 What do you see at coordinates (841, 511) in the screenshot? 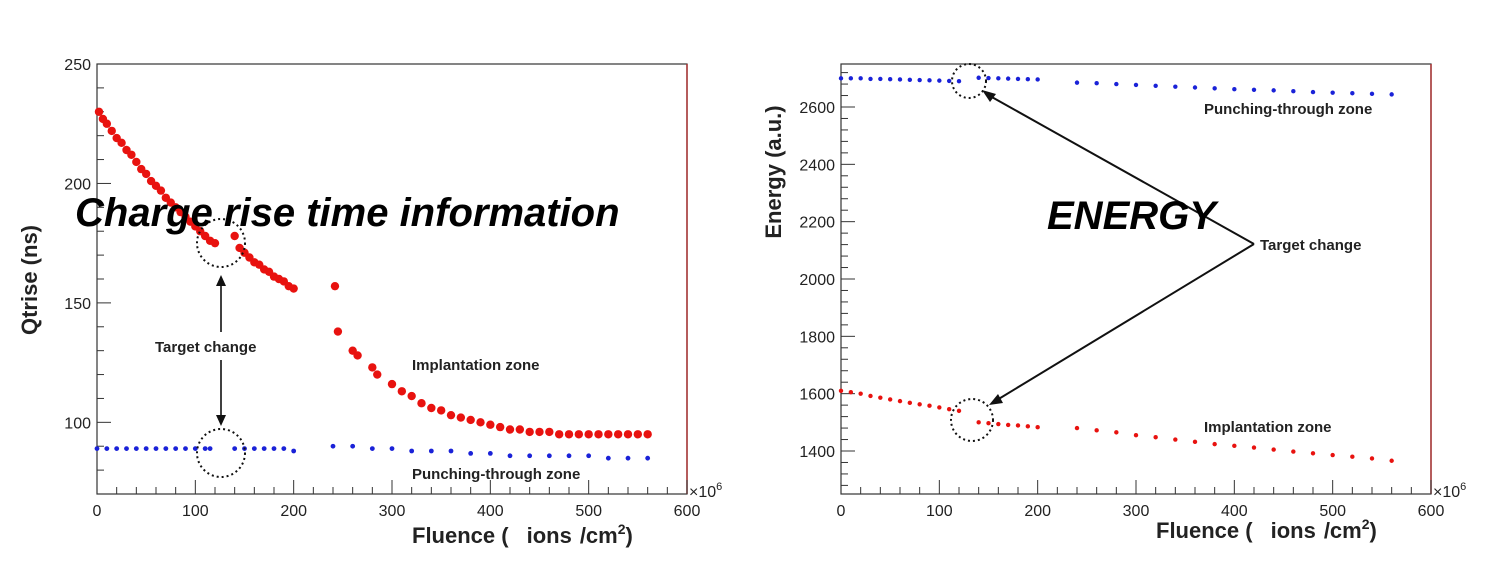
I see `x-tick-label: 0` at bounding box center [841, 511].